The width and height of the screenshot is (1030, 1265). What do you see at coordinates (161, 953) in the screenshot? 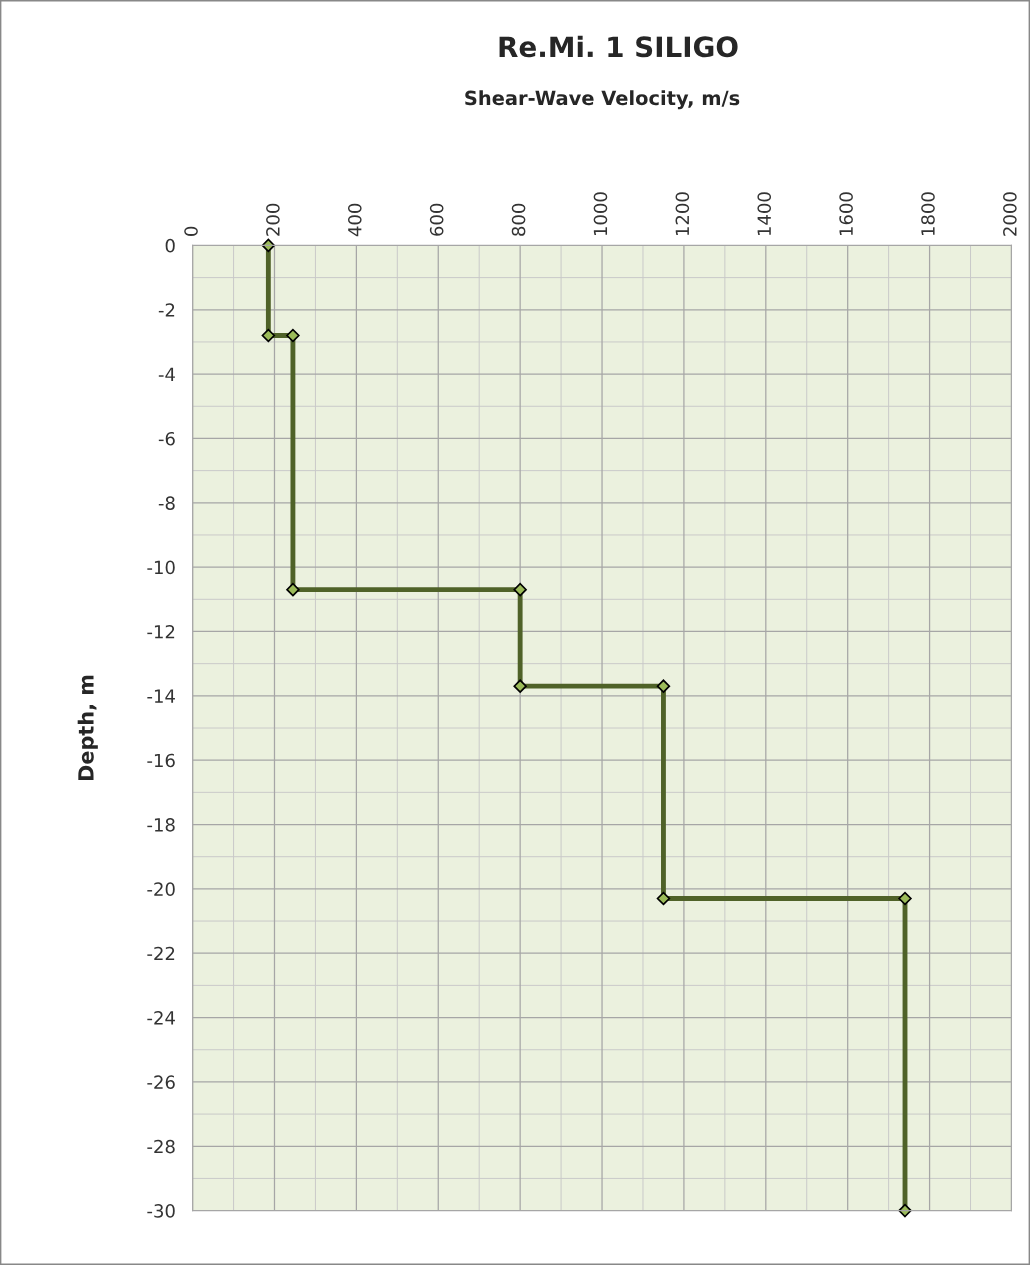
I see `y-tick-label: -22` at bounding box center [161, 953].